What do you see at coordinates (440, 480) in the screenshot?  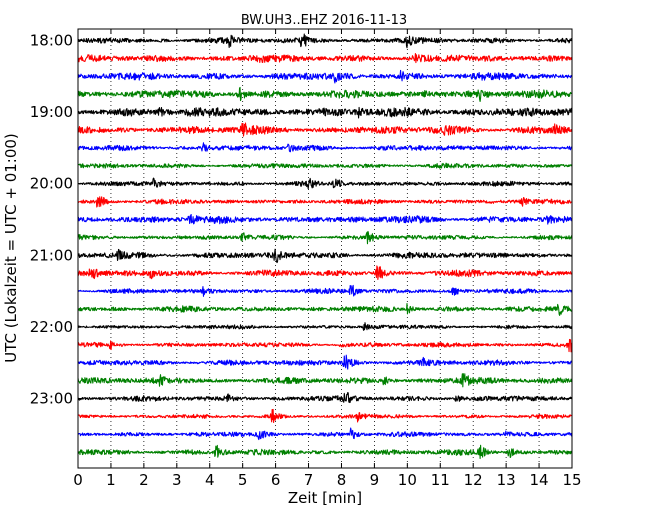 I see `x-tick-label-11: 11` at bounding box center [440, 480].